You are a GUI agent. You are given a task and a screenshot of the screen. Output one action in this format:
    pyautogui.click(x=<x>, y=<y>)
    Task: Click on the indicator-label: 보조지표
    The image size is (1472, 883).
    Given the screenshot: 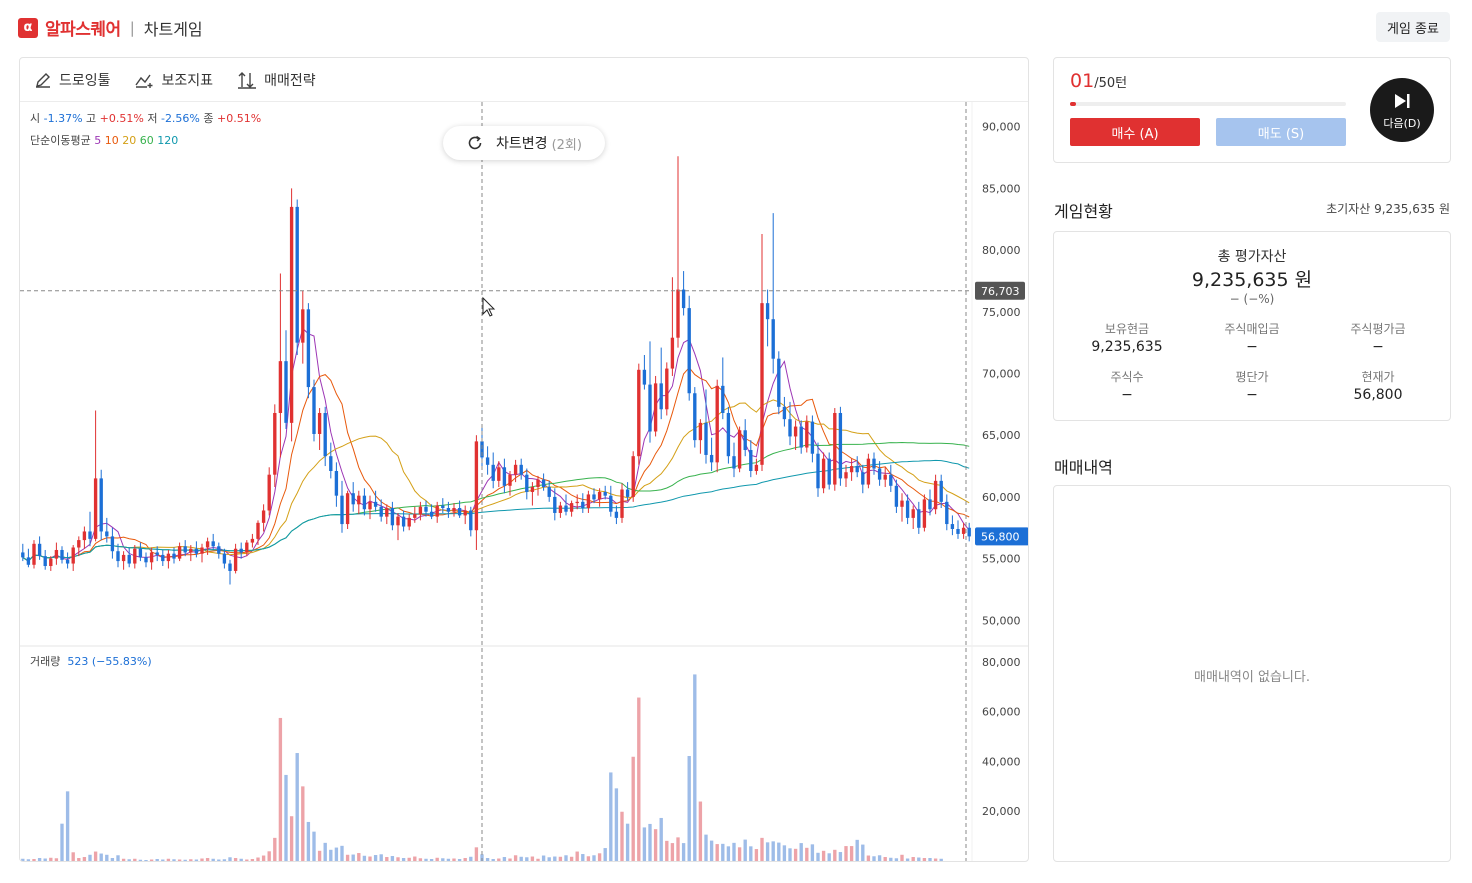 What is the action you would take?
    pyautogui.click(x=187, y=80)
    